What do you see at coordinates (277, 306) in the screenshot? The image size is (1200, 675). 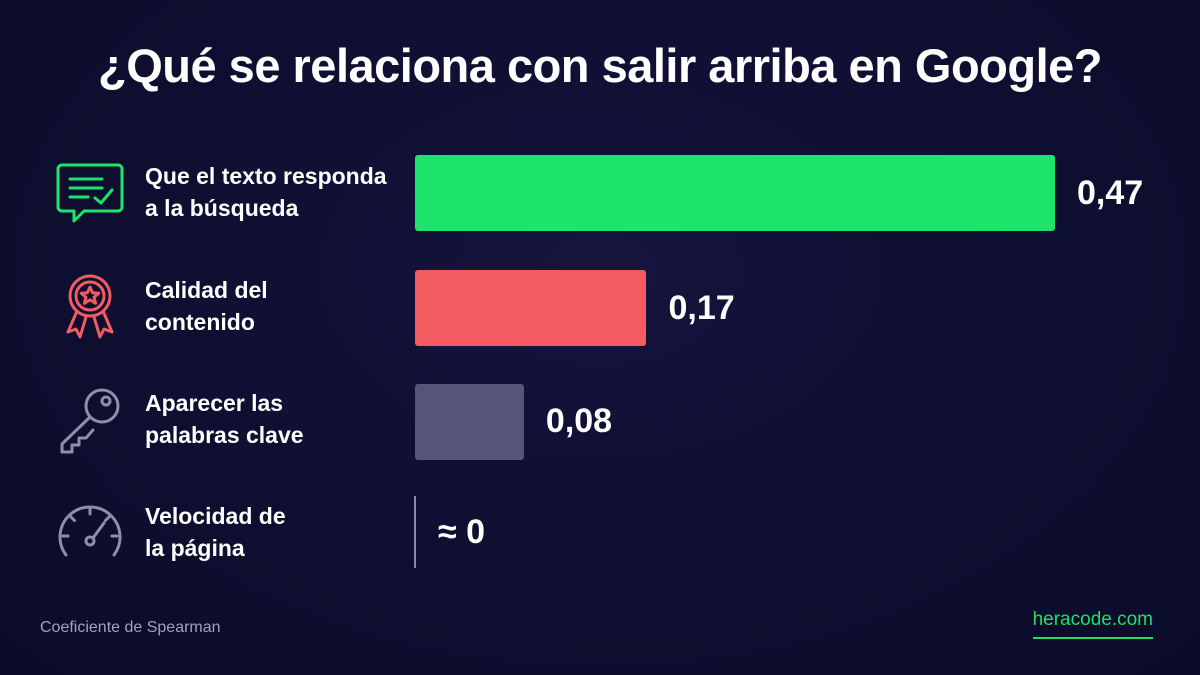 I see `category-label-2: Calidad del contenido` at bounding box center [277, 306].